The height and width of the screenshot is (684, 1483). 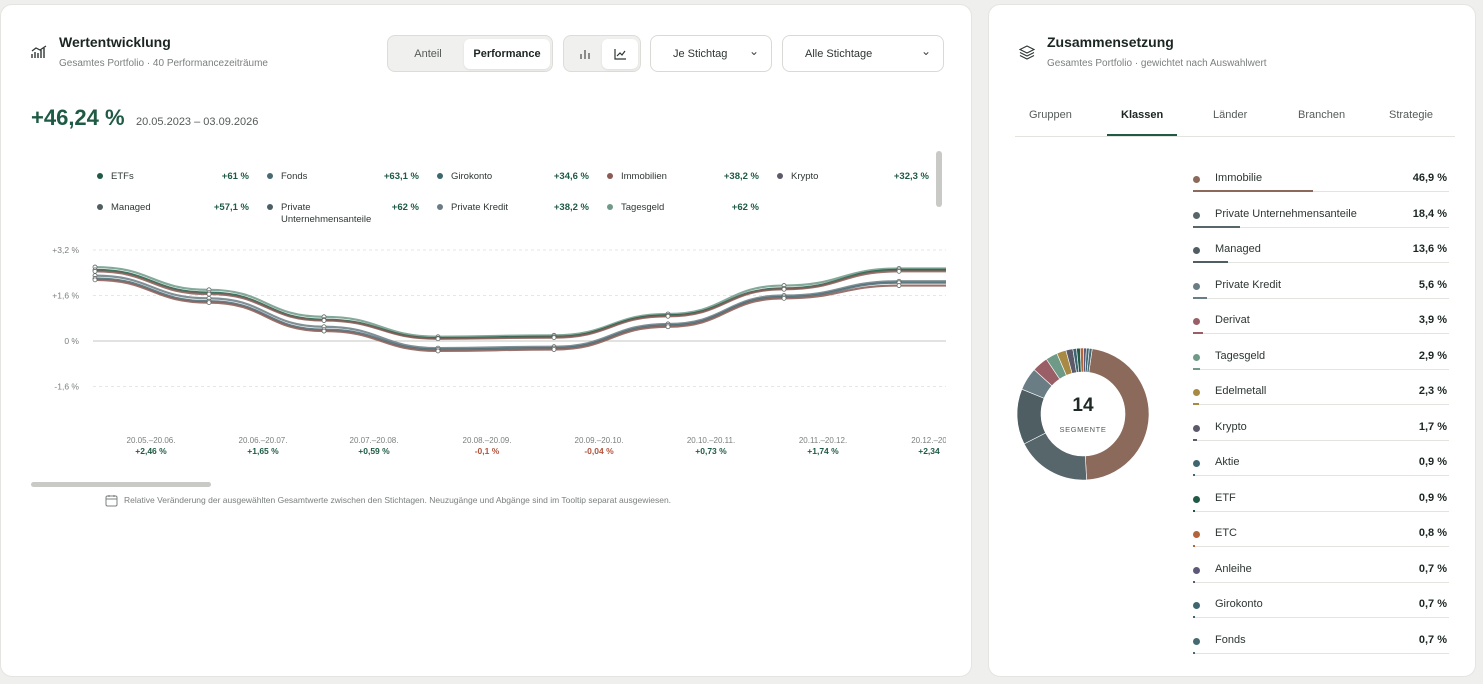 What do you see at coordinates (71, 341) in the screenshot?
I see `y-tick-label: 0 %` at bounding box center [71, 341].